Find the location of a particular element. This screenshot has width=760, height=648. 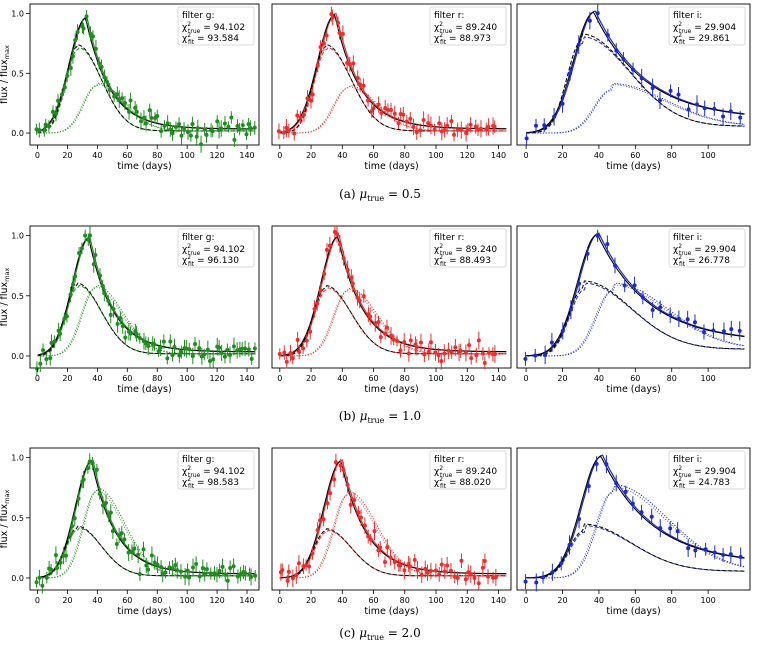

legend-chi-fit: χ2 fit = 88.493 is located at coordinates (462, 261).